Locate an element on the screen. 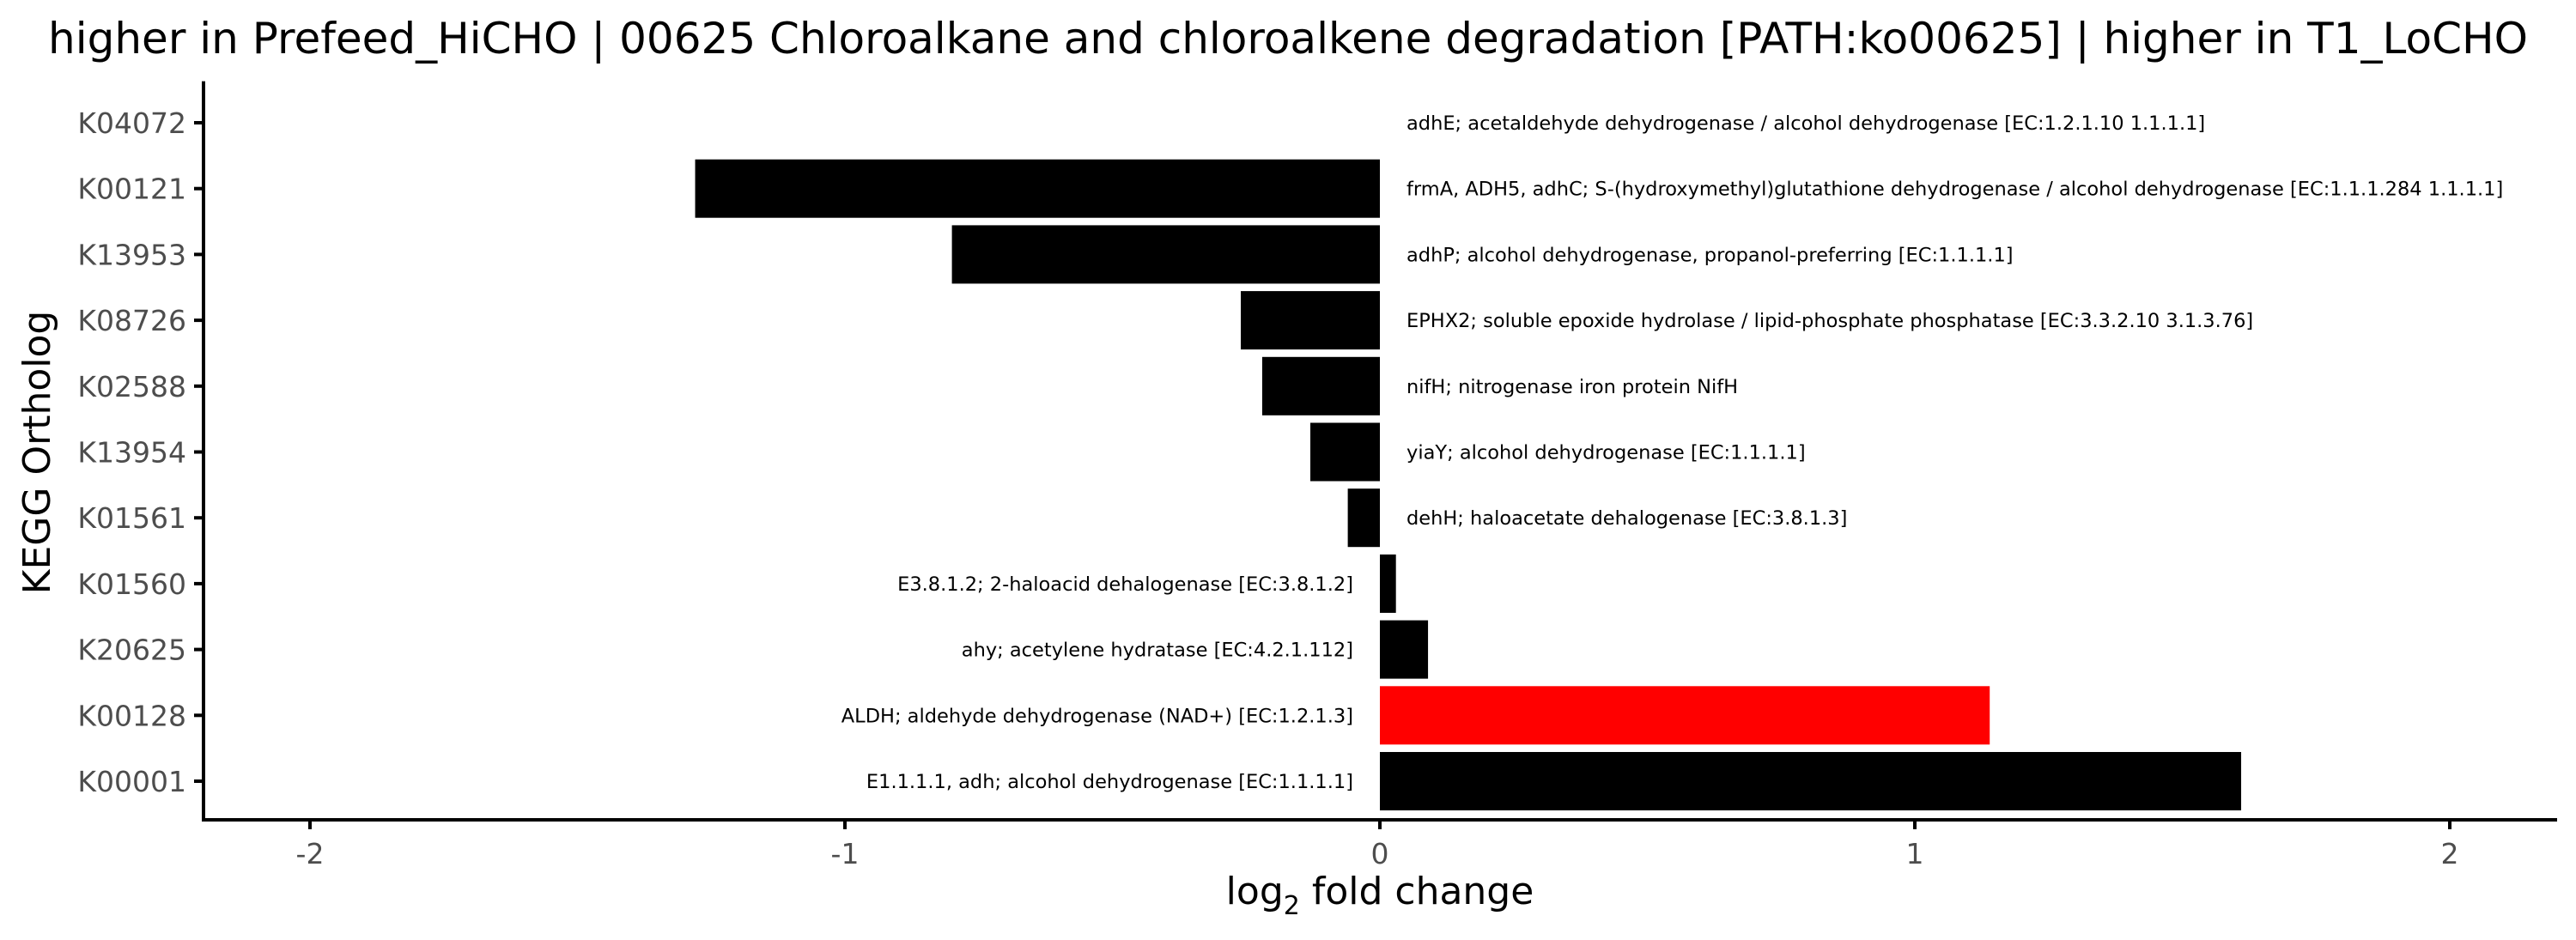 The width and height of the screenshot is (2576, 940). bar-k00128 is located at coordinates (1685, 715).